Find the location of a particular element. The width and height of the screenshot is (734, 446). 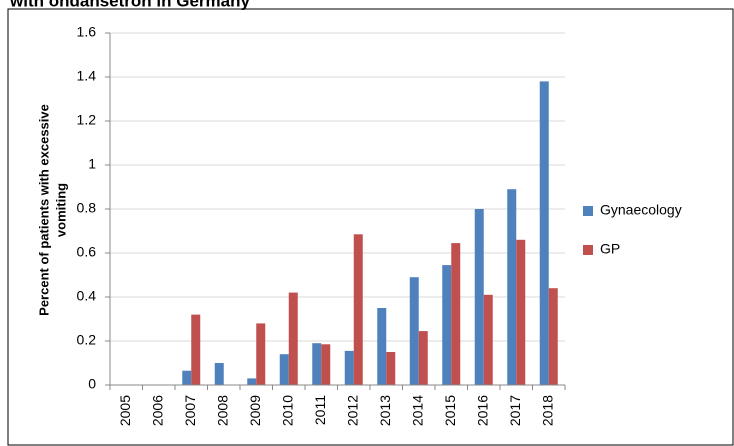

x-tick-label: 2006 is located at coordinates (157, 410).